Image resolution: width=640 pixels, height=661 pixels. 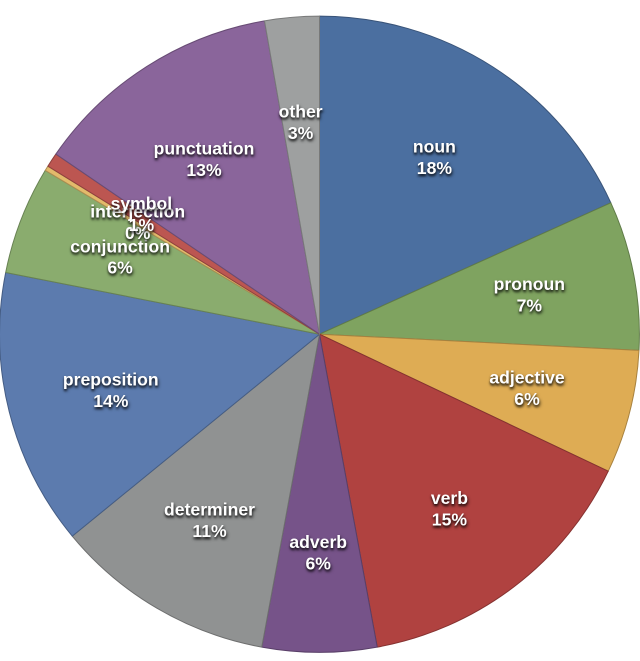 What do you see at coordinates (318, 552) in the screenshot?
I see `svg-text:adverb6%: adverb 6%` at bounding box center [318, 552].